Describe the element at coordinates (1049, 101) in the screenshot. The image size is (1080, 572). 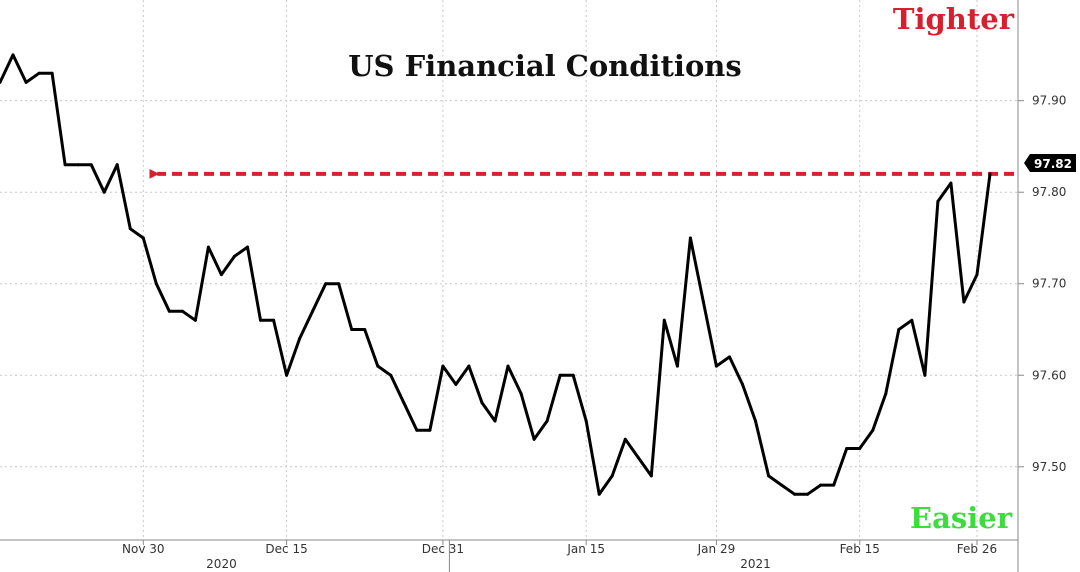
I see `y-tick-label-4: 97.90` at that location.